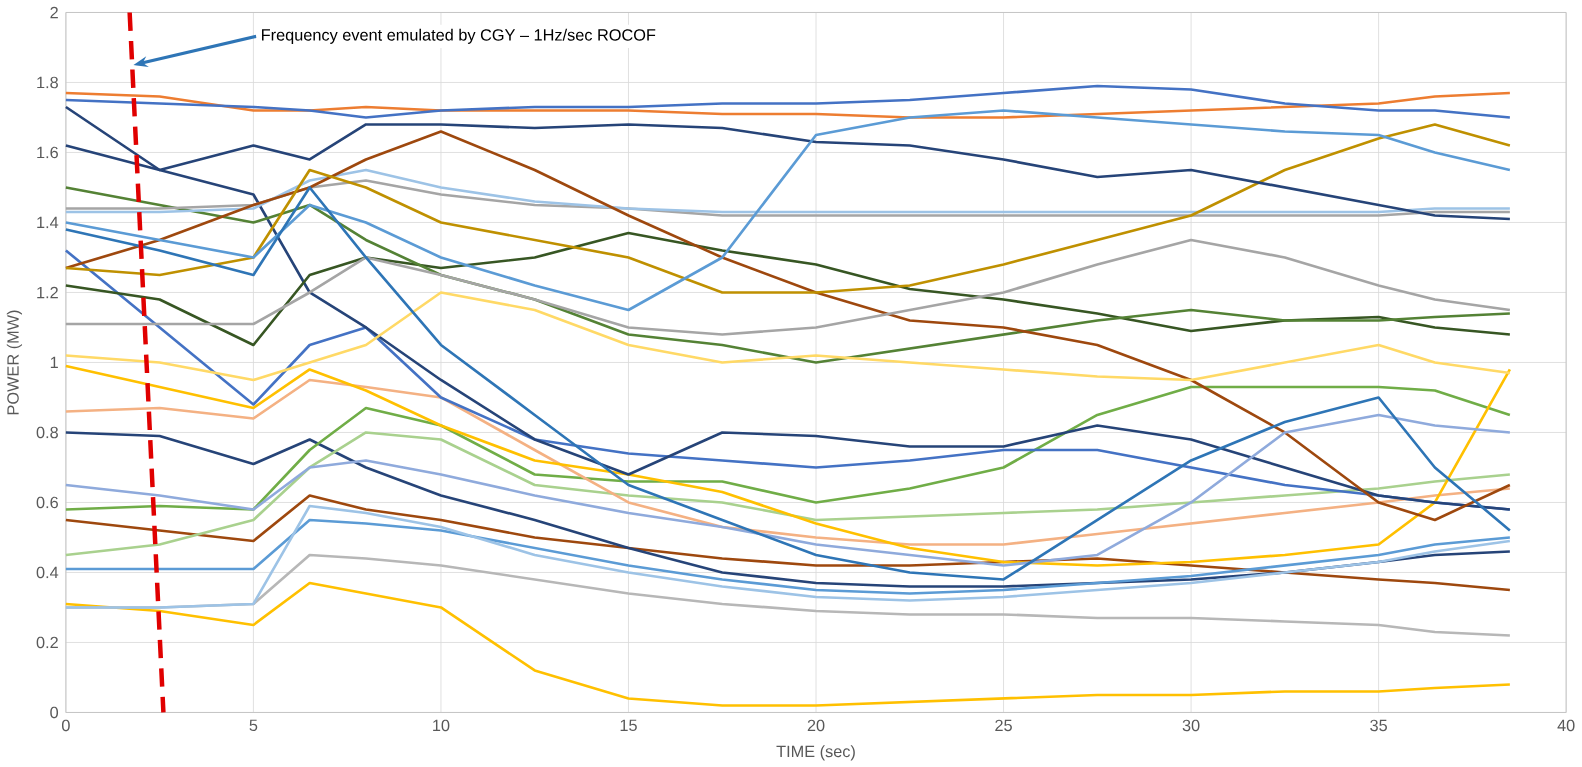 The image size is (1582, 767). Describe the element at coordinates (47, 82) in the screenshot. I see `y-tick-label: 1.8` at that location.